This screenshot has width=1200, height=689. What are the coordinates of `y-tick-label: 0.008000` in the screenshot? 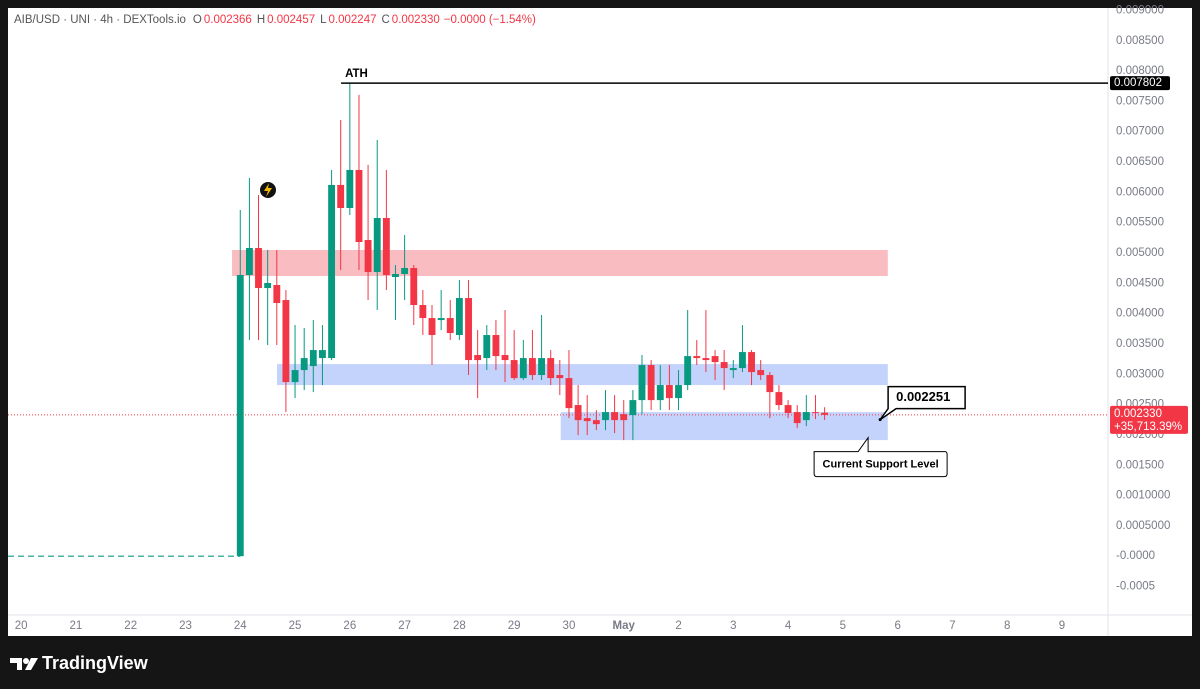 It's located at (1140, 71).